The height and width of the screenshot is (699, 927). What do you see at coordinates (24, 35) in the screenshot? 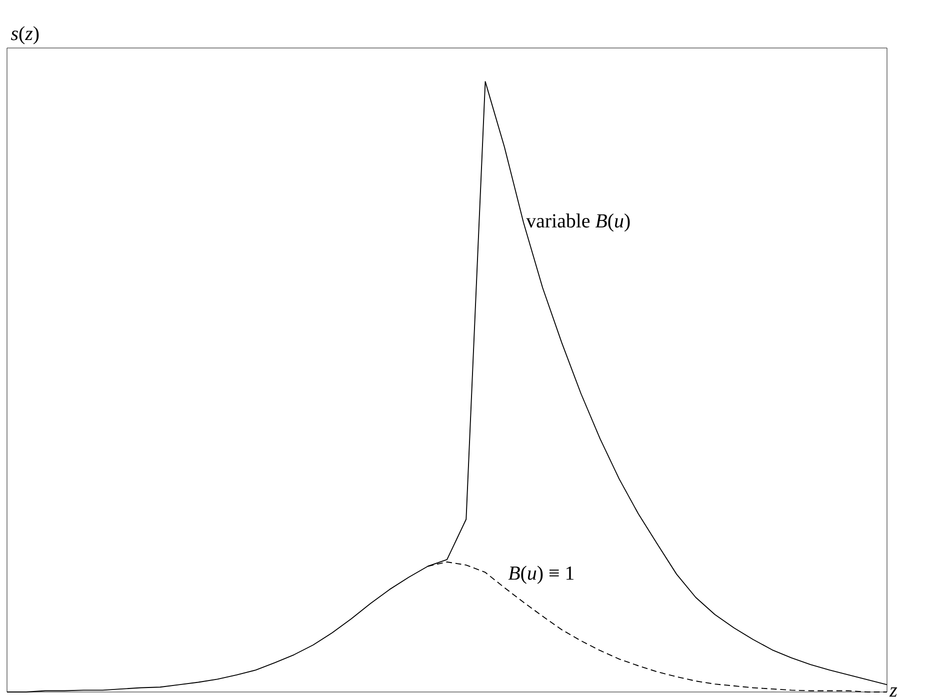
I see `y-axis-title: s(z)` at bounding box center [24, 35].